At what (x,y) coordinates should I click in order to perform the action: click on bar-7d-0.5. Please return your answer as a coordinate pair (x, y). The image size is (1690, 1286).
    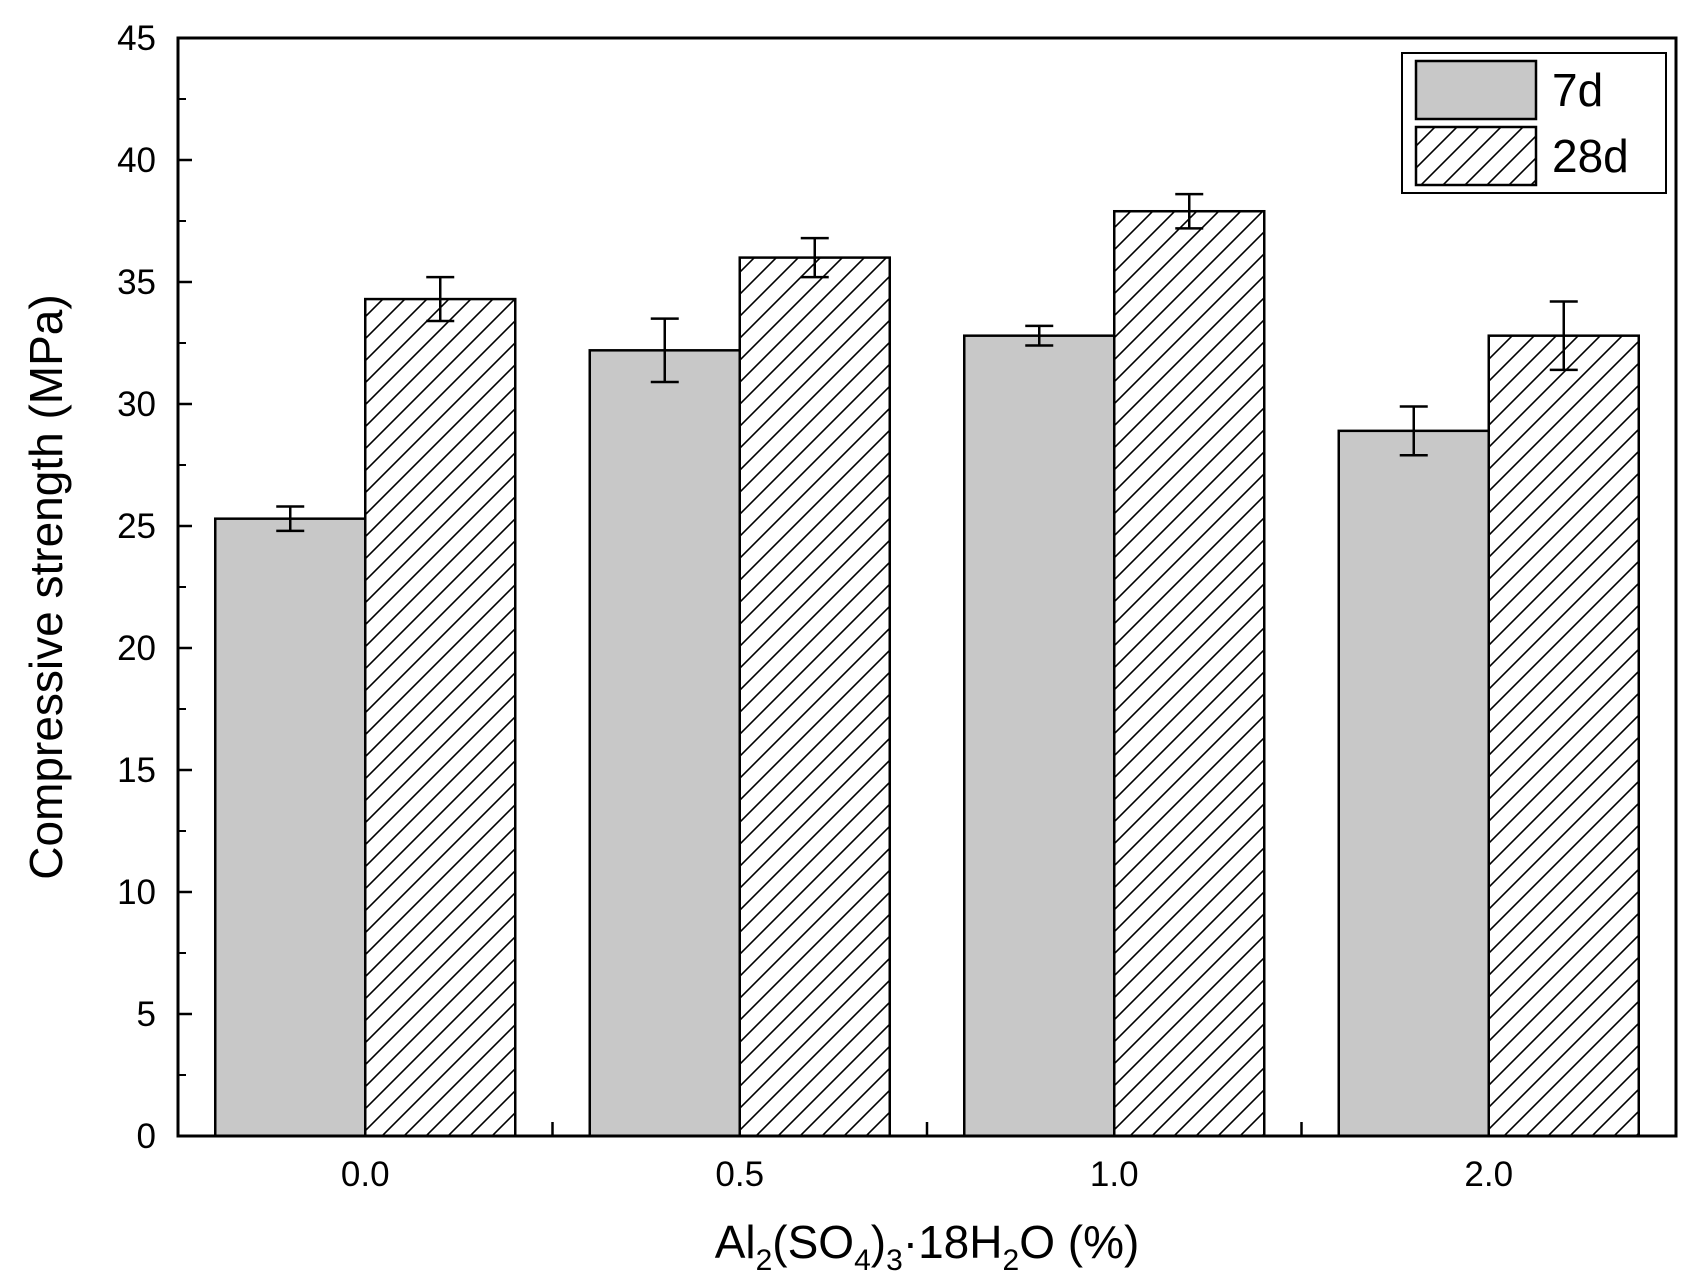
    Looking at the image, I should click on (664, 743).